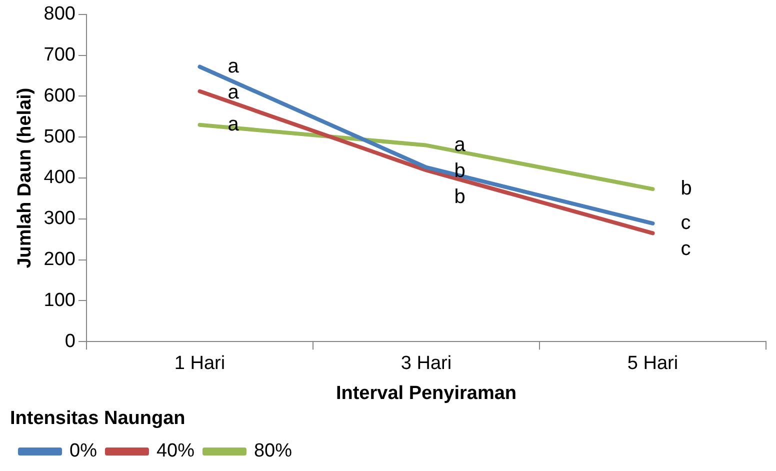  What do you see at coordinates (25, 178) in the screenshot?
I see `y-axis-title: Jumlah Daun (helai)` at bounding box center [25, 178].